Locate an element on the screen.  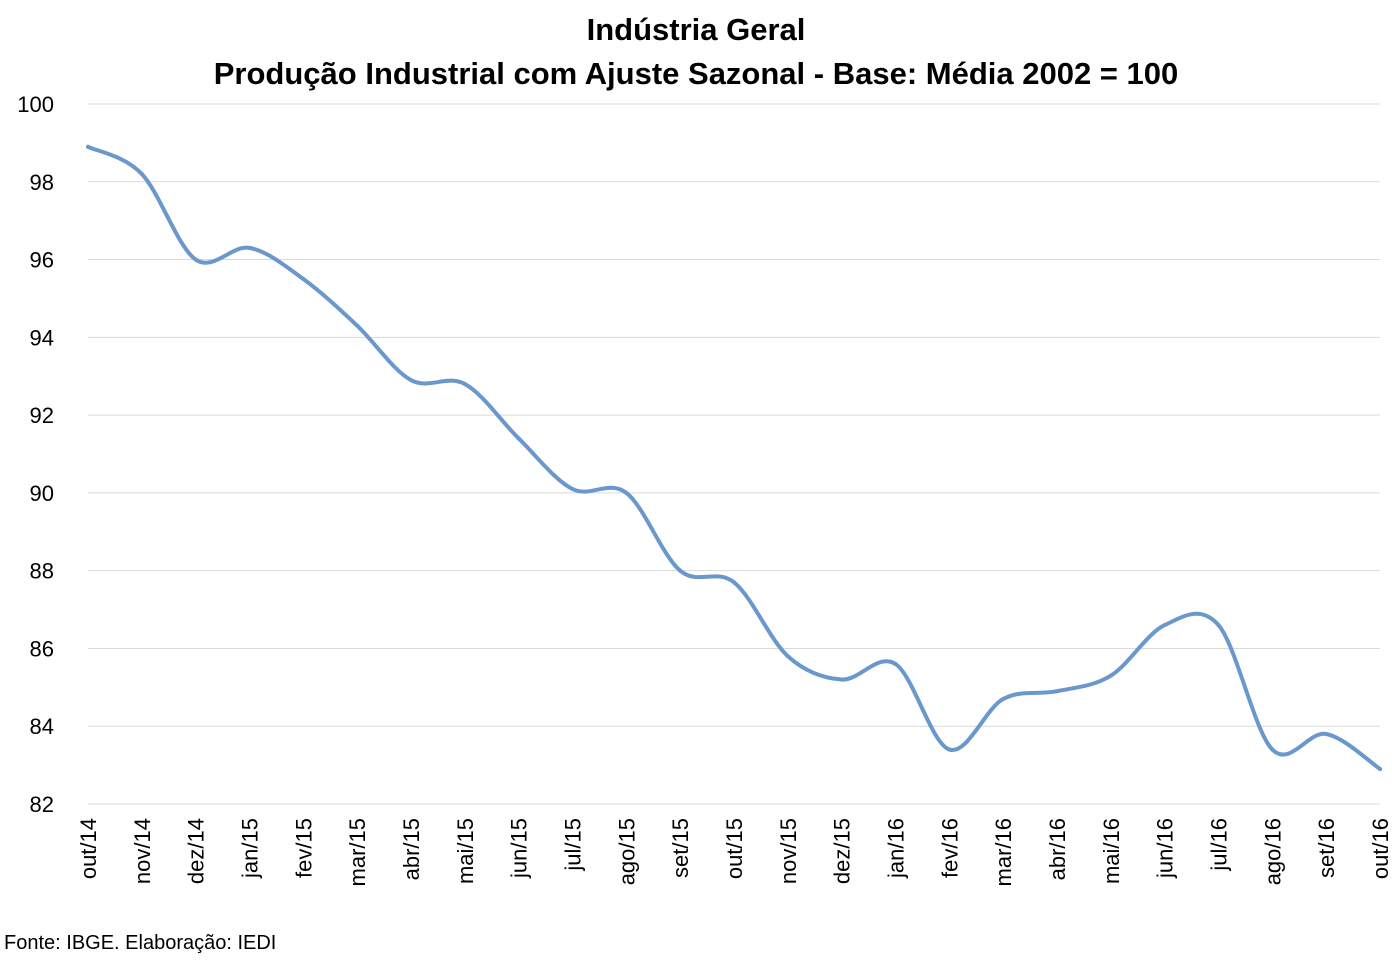
x-tick-label: out/14 is located at coordinates (88, 848).